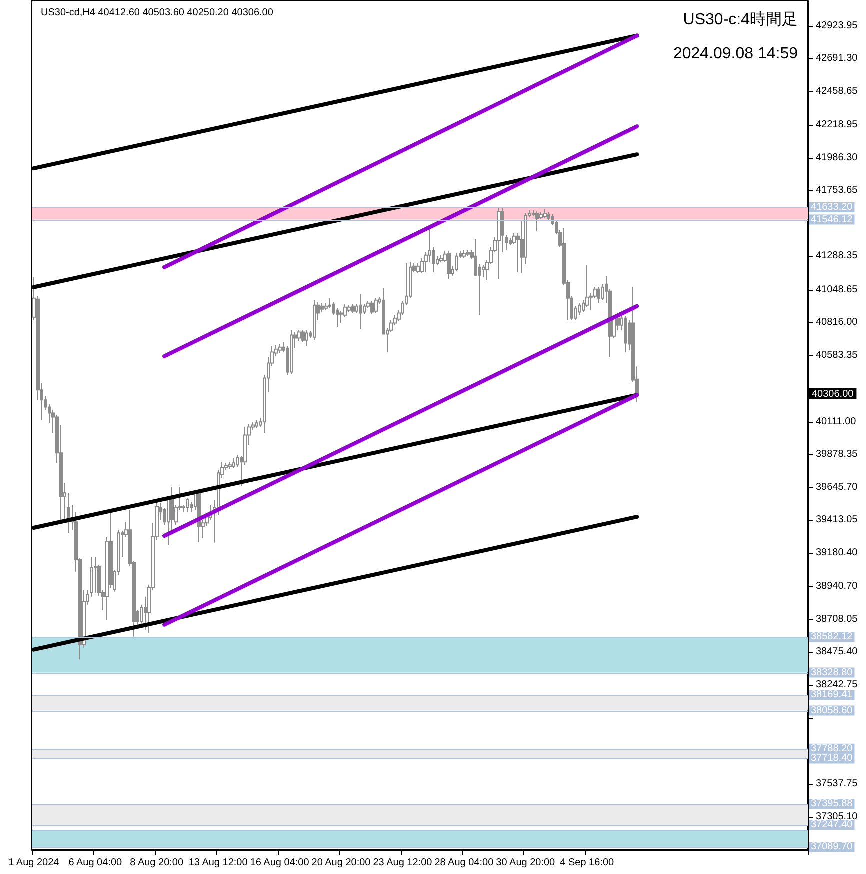  Describe the element at coordinates (836, 422) in the screenshot. I see `y-tick-label: 40111.00` at that location.